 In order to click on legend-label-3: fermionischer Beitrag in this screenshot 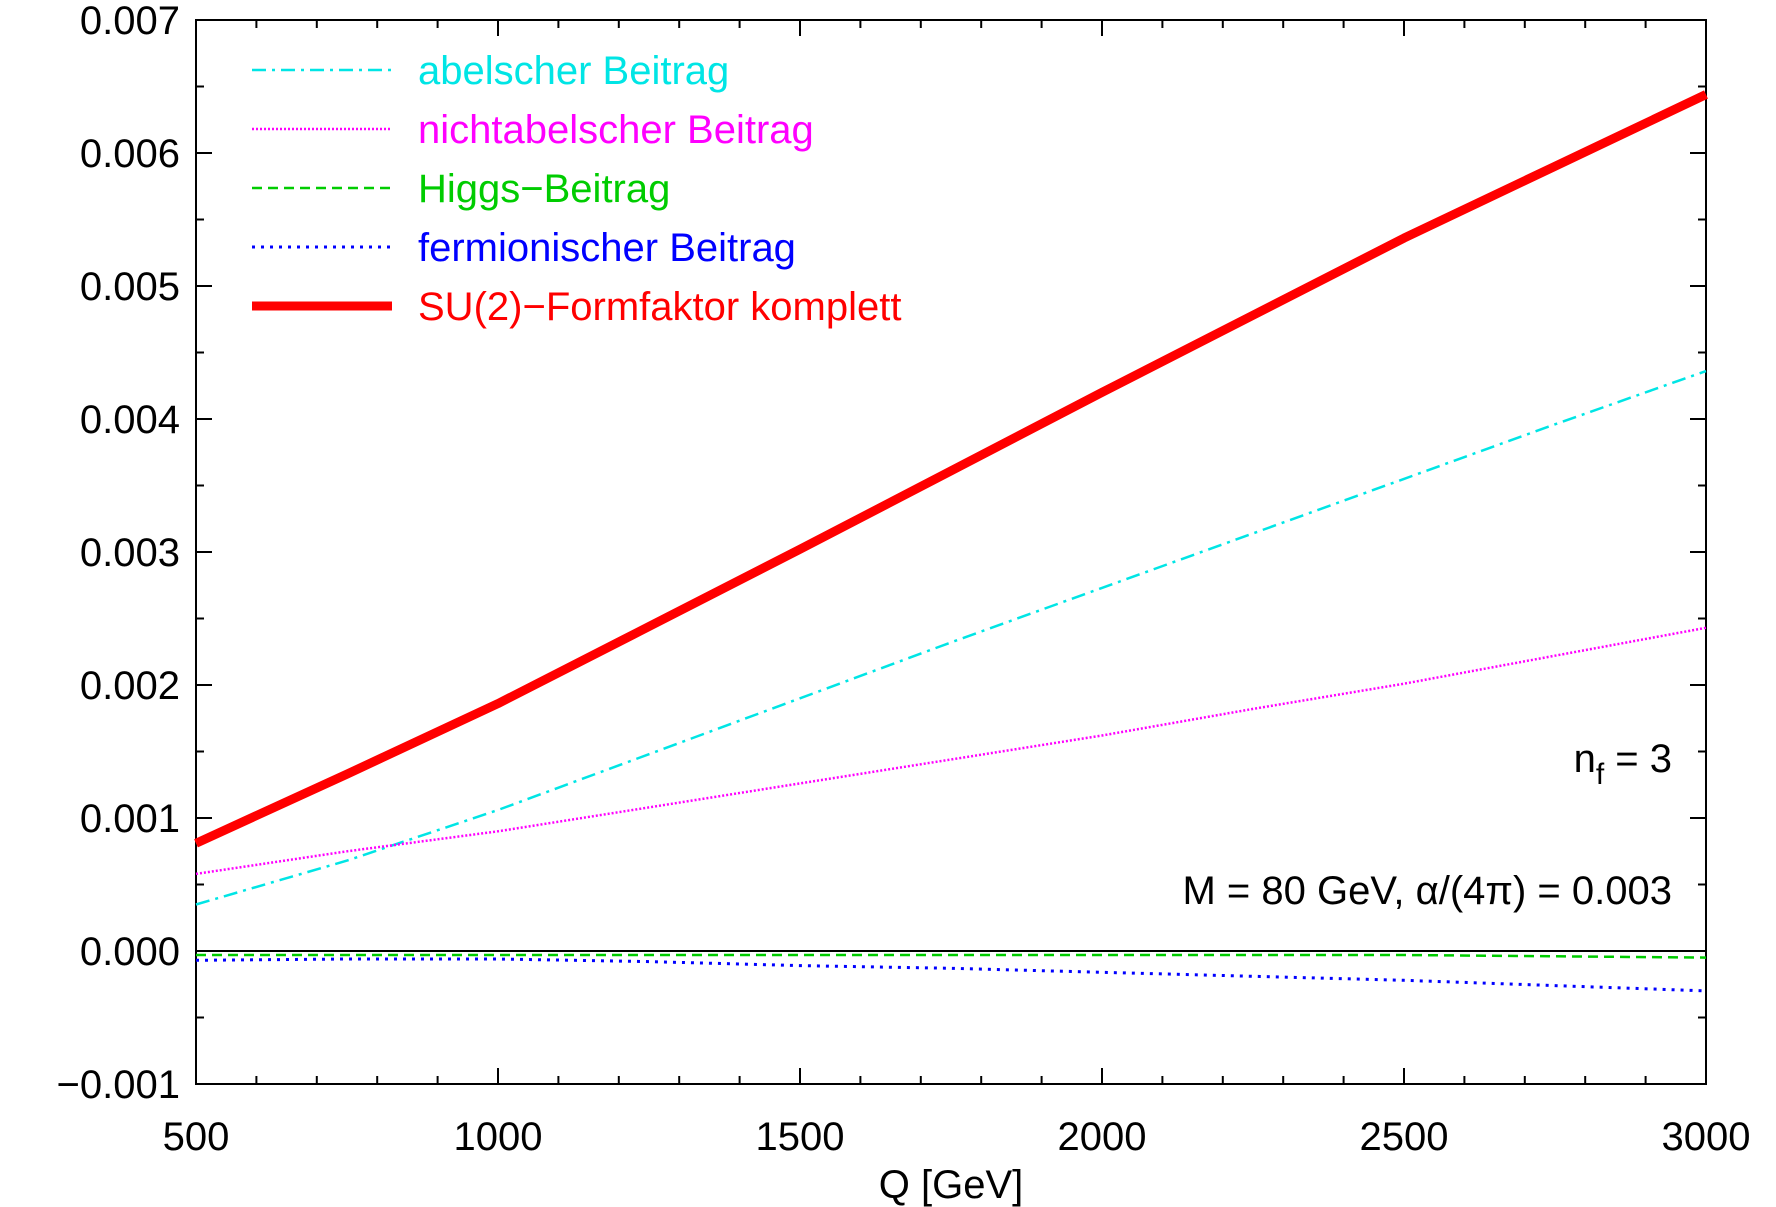, I will do `click(607, 248)`.